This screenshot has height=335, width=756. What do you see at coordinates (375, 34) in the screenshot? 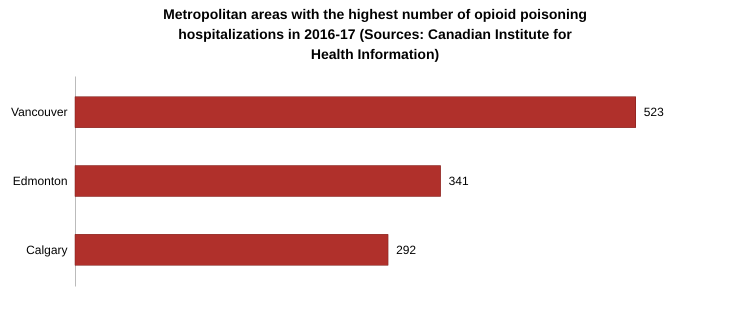
I see `chart-title: Metropolitan areas with the highest number of opioid poisoning hospitalizations in 2016-17 (Sources: Canadian Institute for Health Information)` at bounding box center [375, 34].